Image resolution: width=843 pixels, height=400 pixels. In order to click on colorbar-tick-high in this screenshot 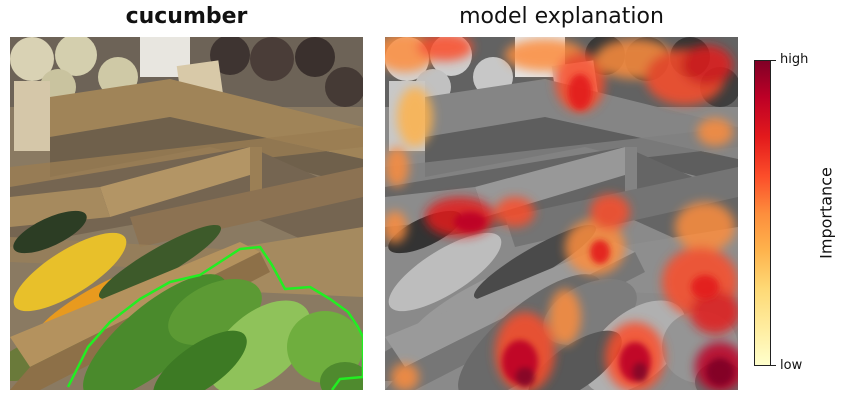, I will do `click(773, 60)`.